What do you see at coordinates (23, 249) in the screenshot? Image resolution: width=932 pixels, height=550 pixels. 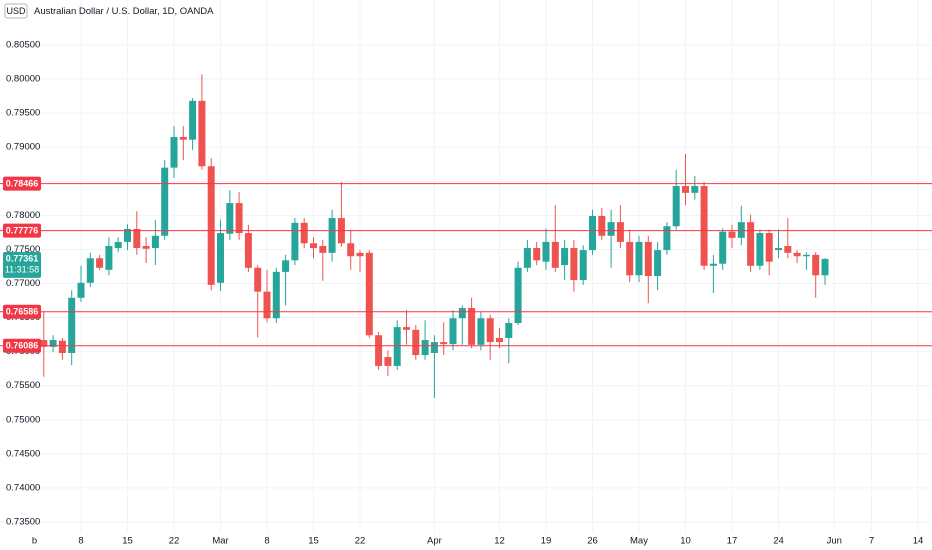 I see `y-tick-label: 0.77500` at bounding box center [23, 249].